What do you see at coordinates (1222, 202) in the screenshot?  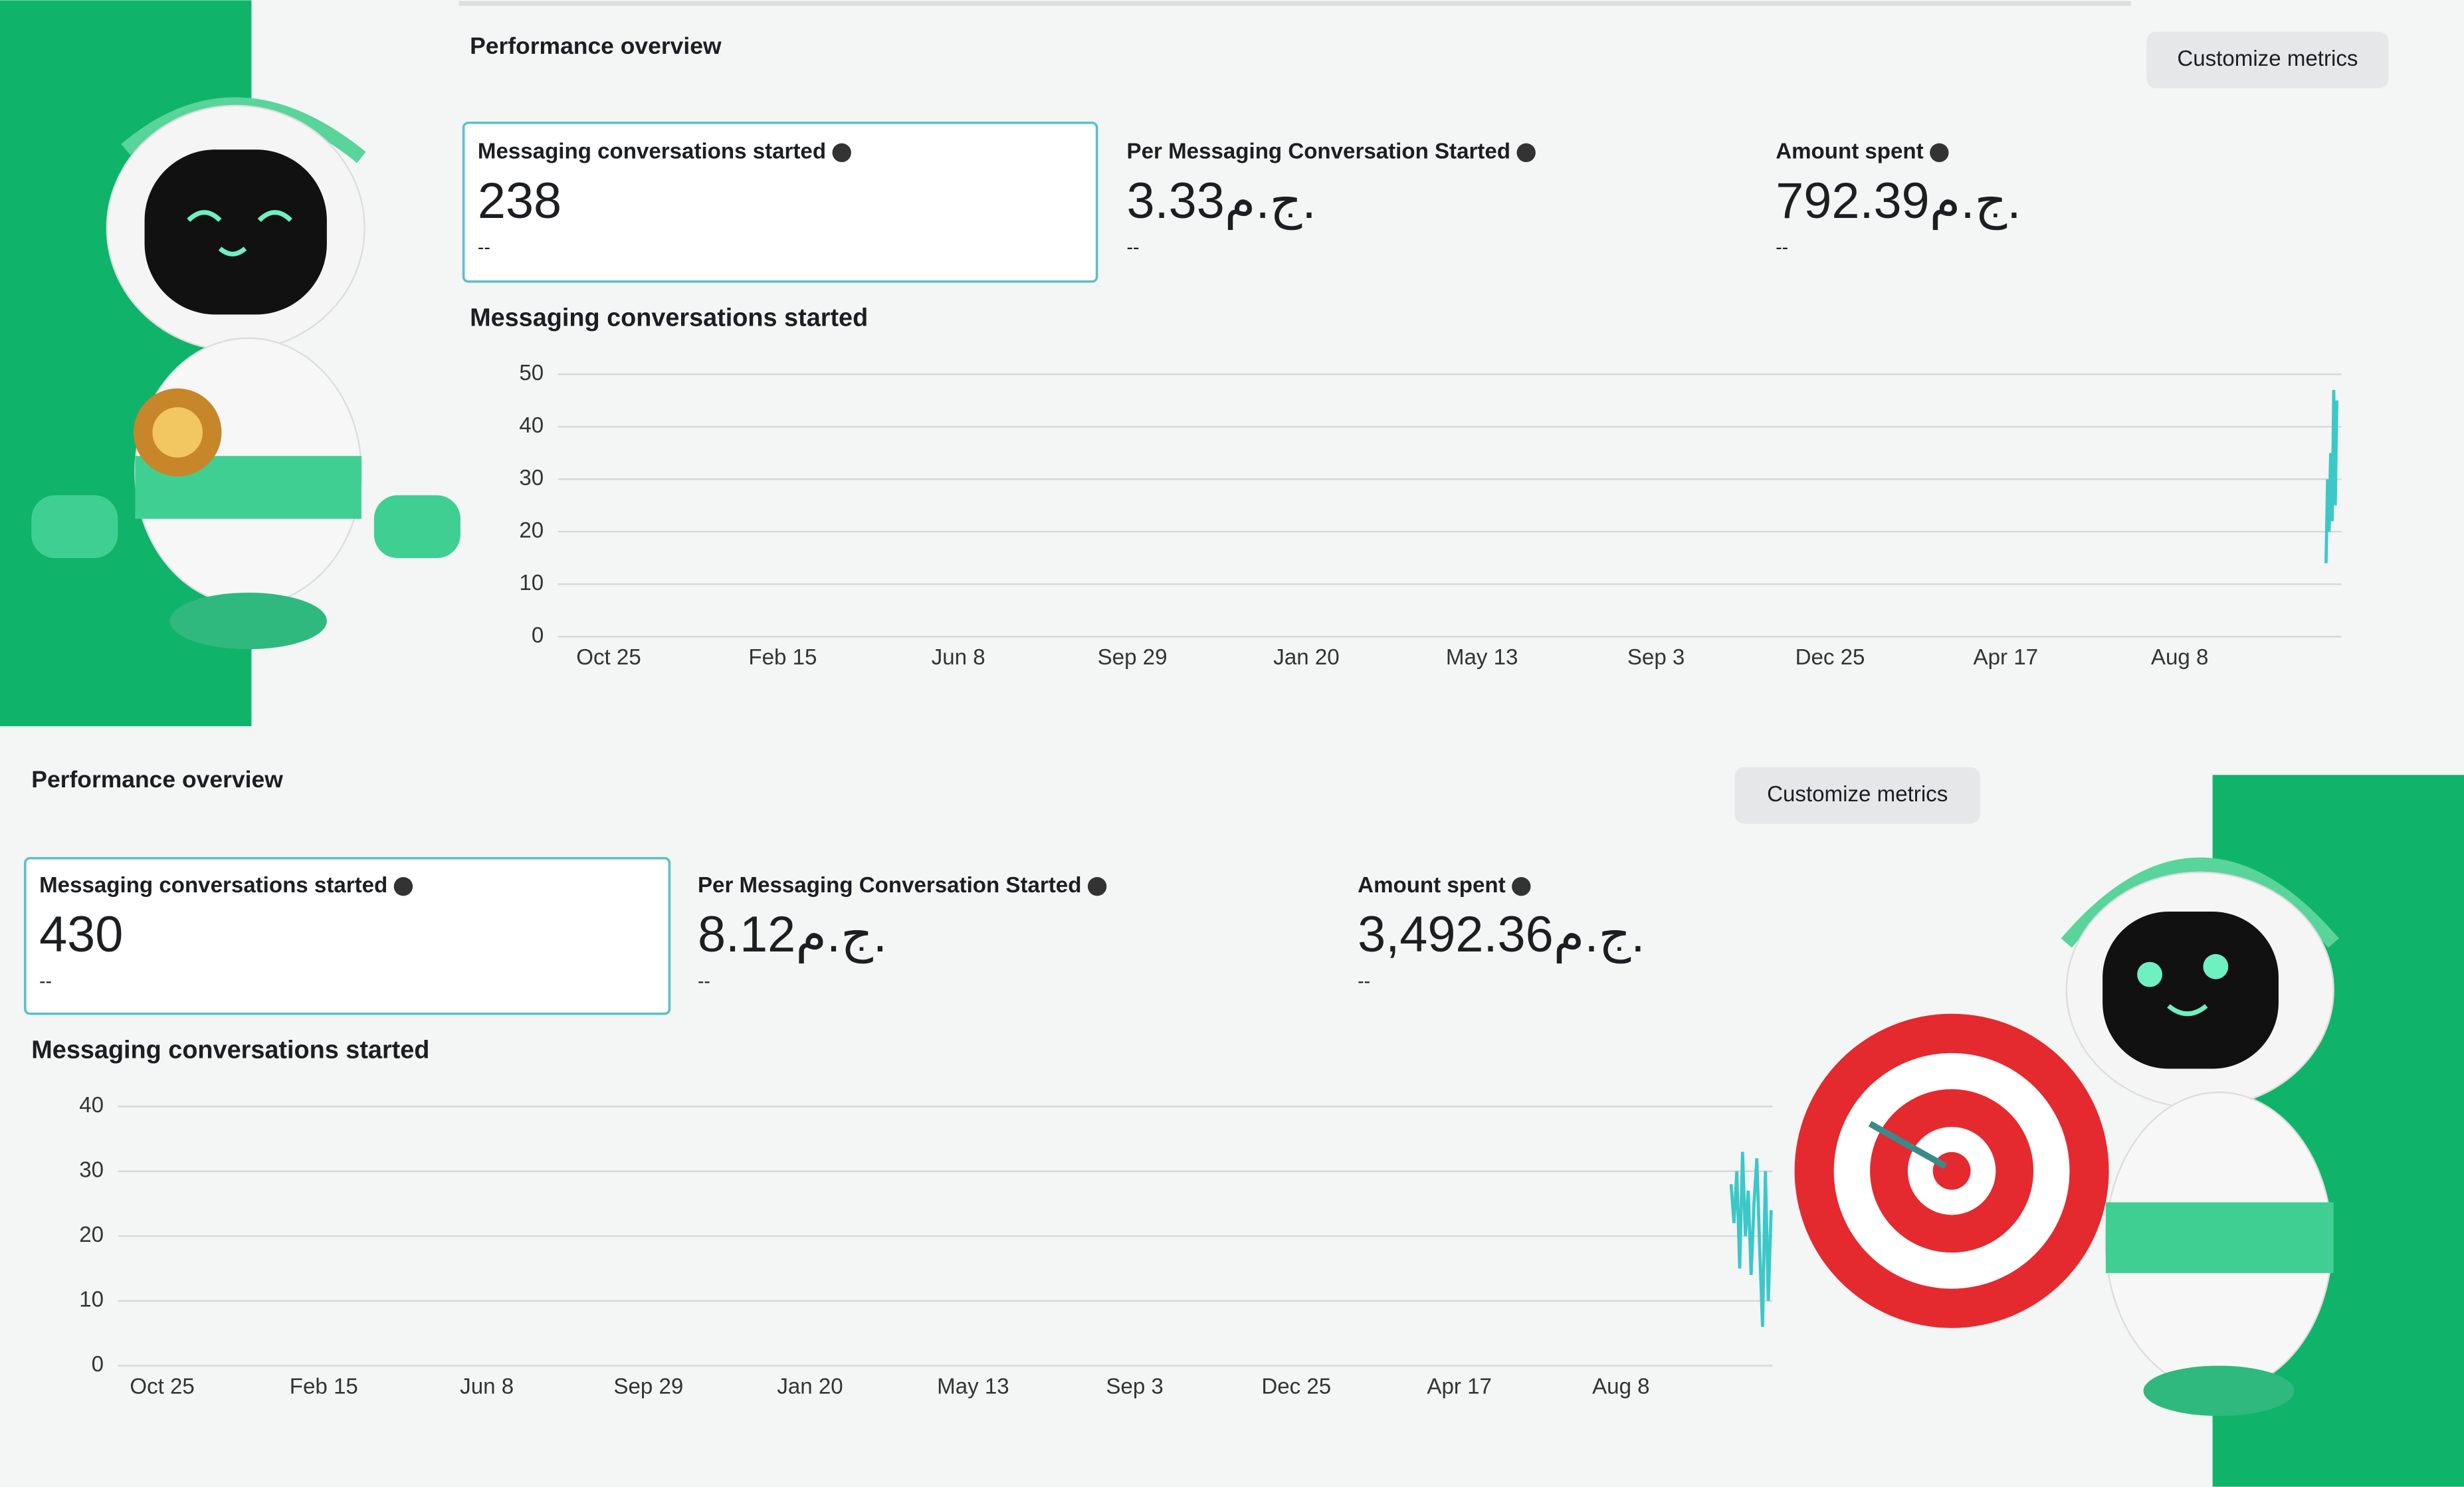 I see `metric-value: 3.33ج.م.` at bounding box center [1222, 202].